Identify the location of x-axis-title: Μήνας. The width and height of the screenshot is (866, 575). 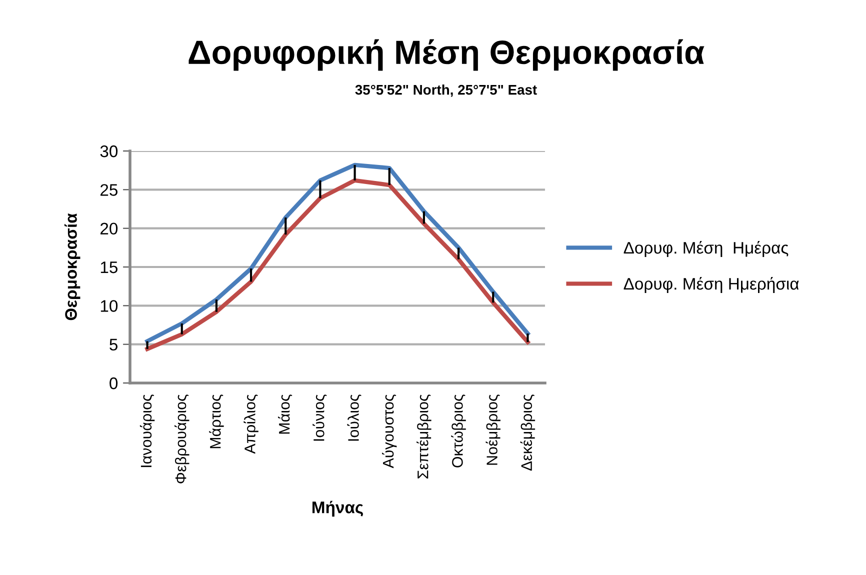
(337, 508).